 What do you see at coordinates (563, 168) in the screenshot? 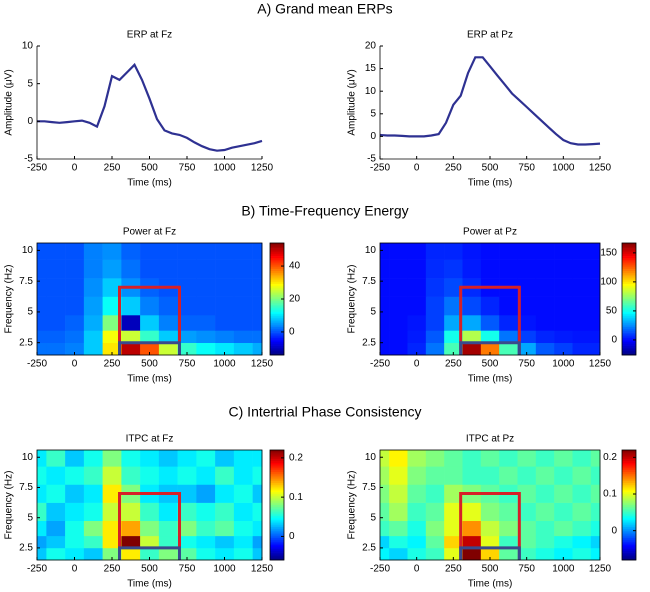
I see `x-tick-label: 1000` at bounding box center [563, 168].